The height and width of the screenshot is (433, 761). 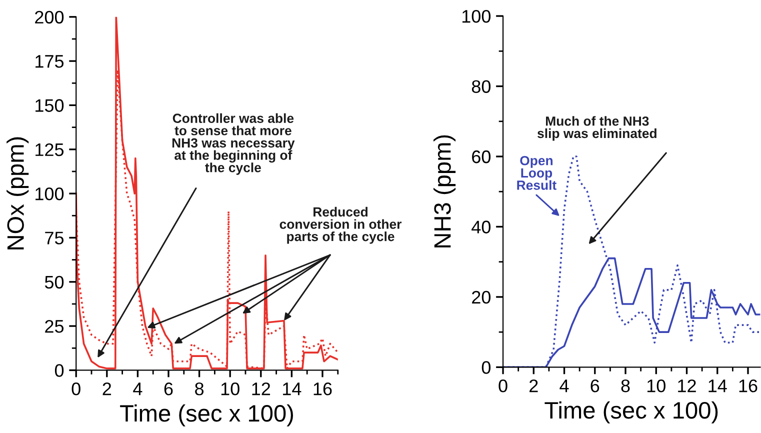 What do you see at coordinates (481, 86) in the screenshot?
I see `y-tick-label: 80` at bounding box center [481, 86].